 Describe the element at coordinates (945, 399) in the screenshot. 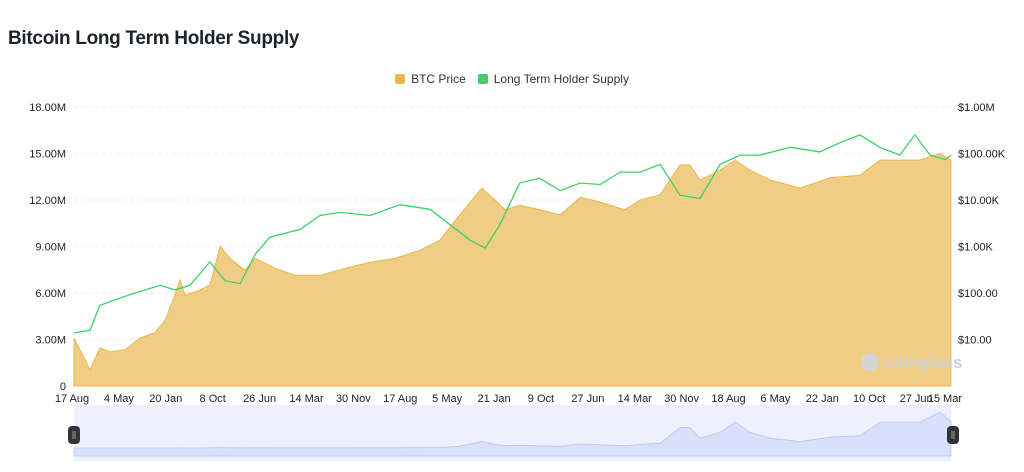

I see `x-tick-label: 15 Mar` at that location.